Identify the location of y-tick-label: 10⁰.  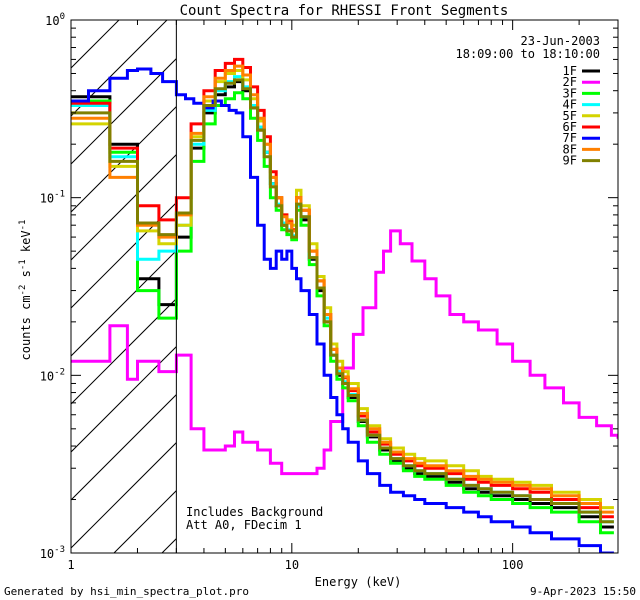
(55, 20).